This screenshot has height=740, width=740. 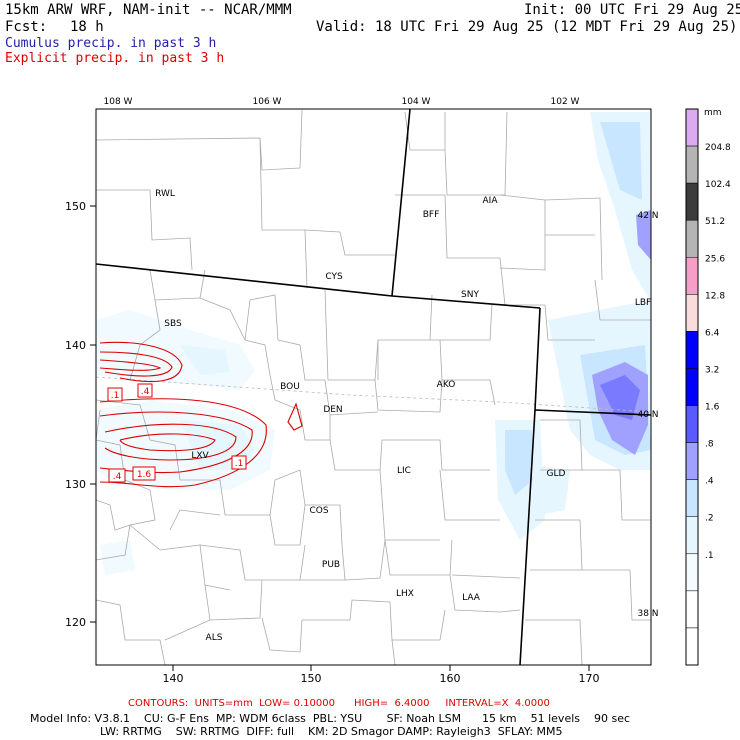 What do you see at coordinates (712, 333) in the screenshot?
I see `colorbar-level-label: 6.4` at bounding box center [712, 333].